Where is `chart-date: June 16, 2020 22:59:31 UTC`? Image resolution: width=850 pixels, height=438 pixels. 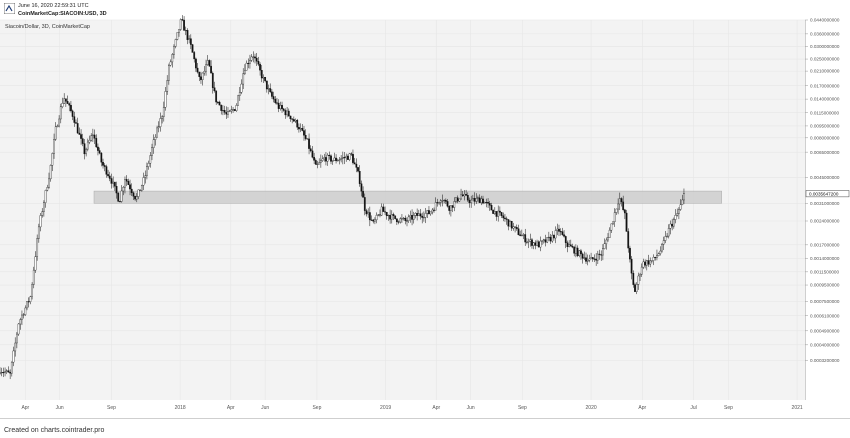 chart-date: June 16, 2020 22:59:31 UTC is located at coordinates (53, 6).